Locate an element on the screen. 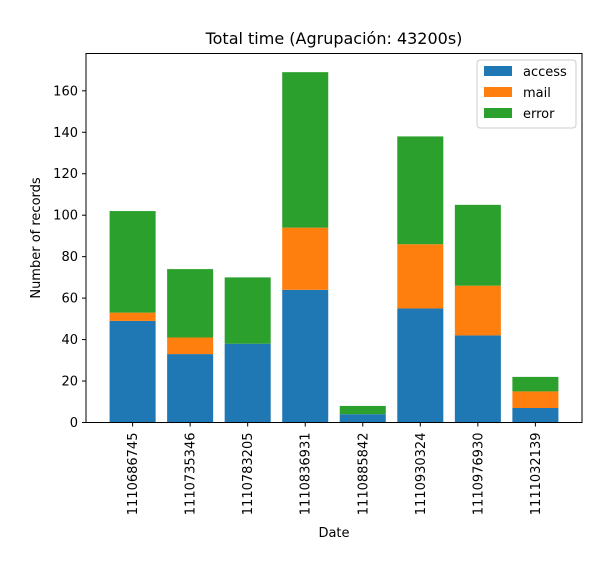 The width and height of the screenshot is (611, 574). legend: access mail error is located at coordinates (526, 94).